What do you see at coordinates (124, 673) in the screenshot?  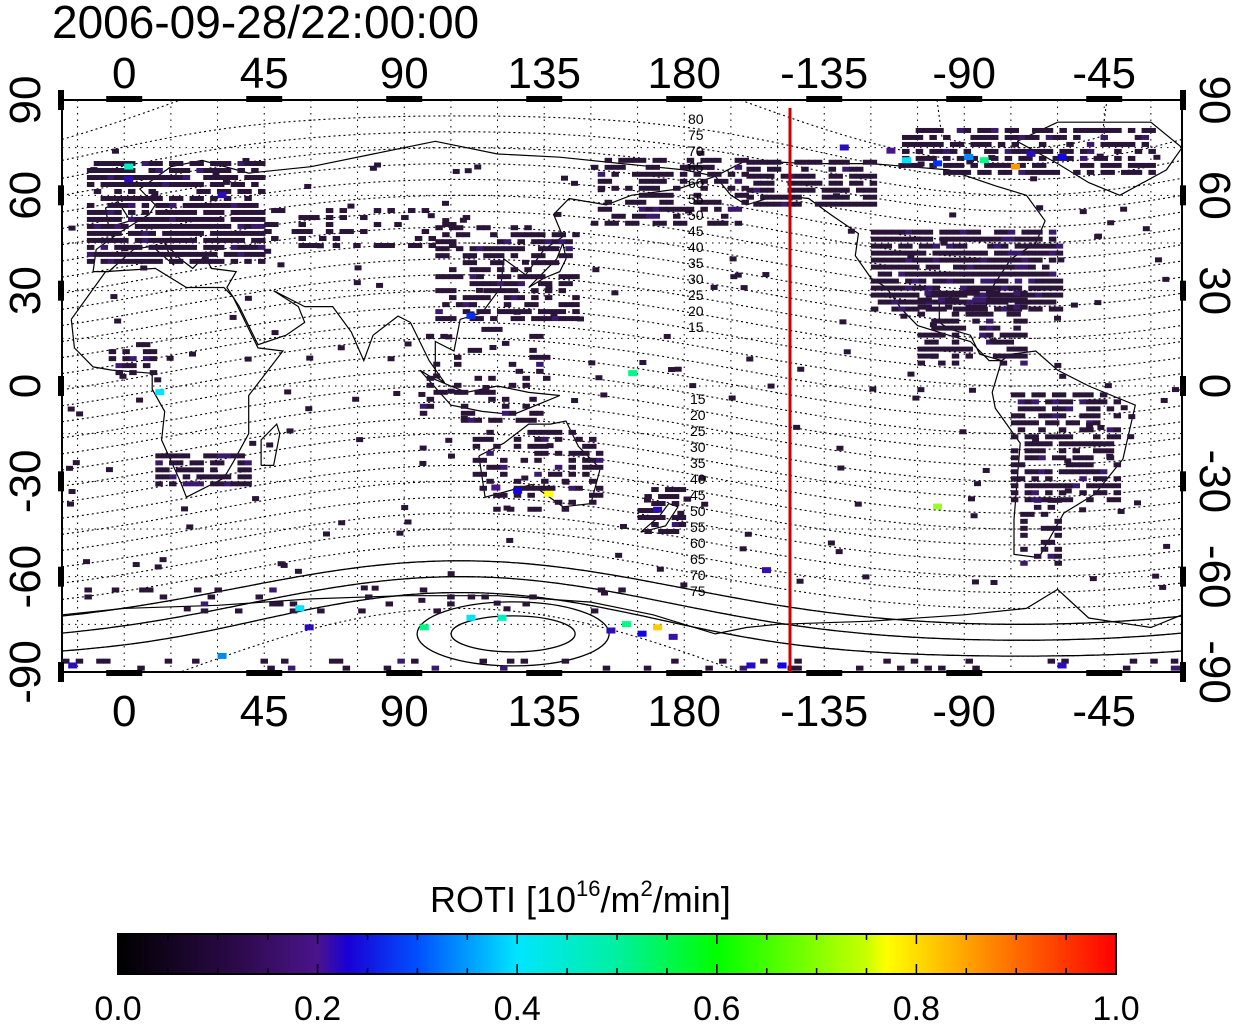 I see `bottom-tick-mark` at bounding box center [124, 673].